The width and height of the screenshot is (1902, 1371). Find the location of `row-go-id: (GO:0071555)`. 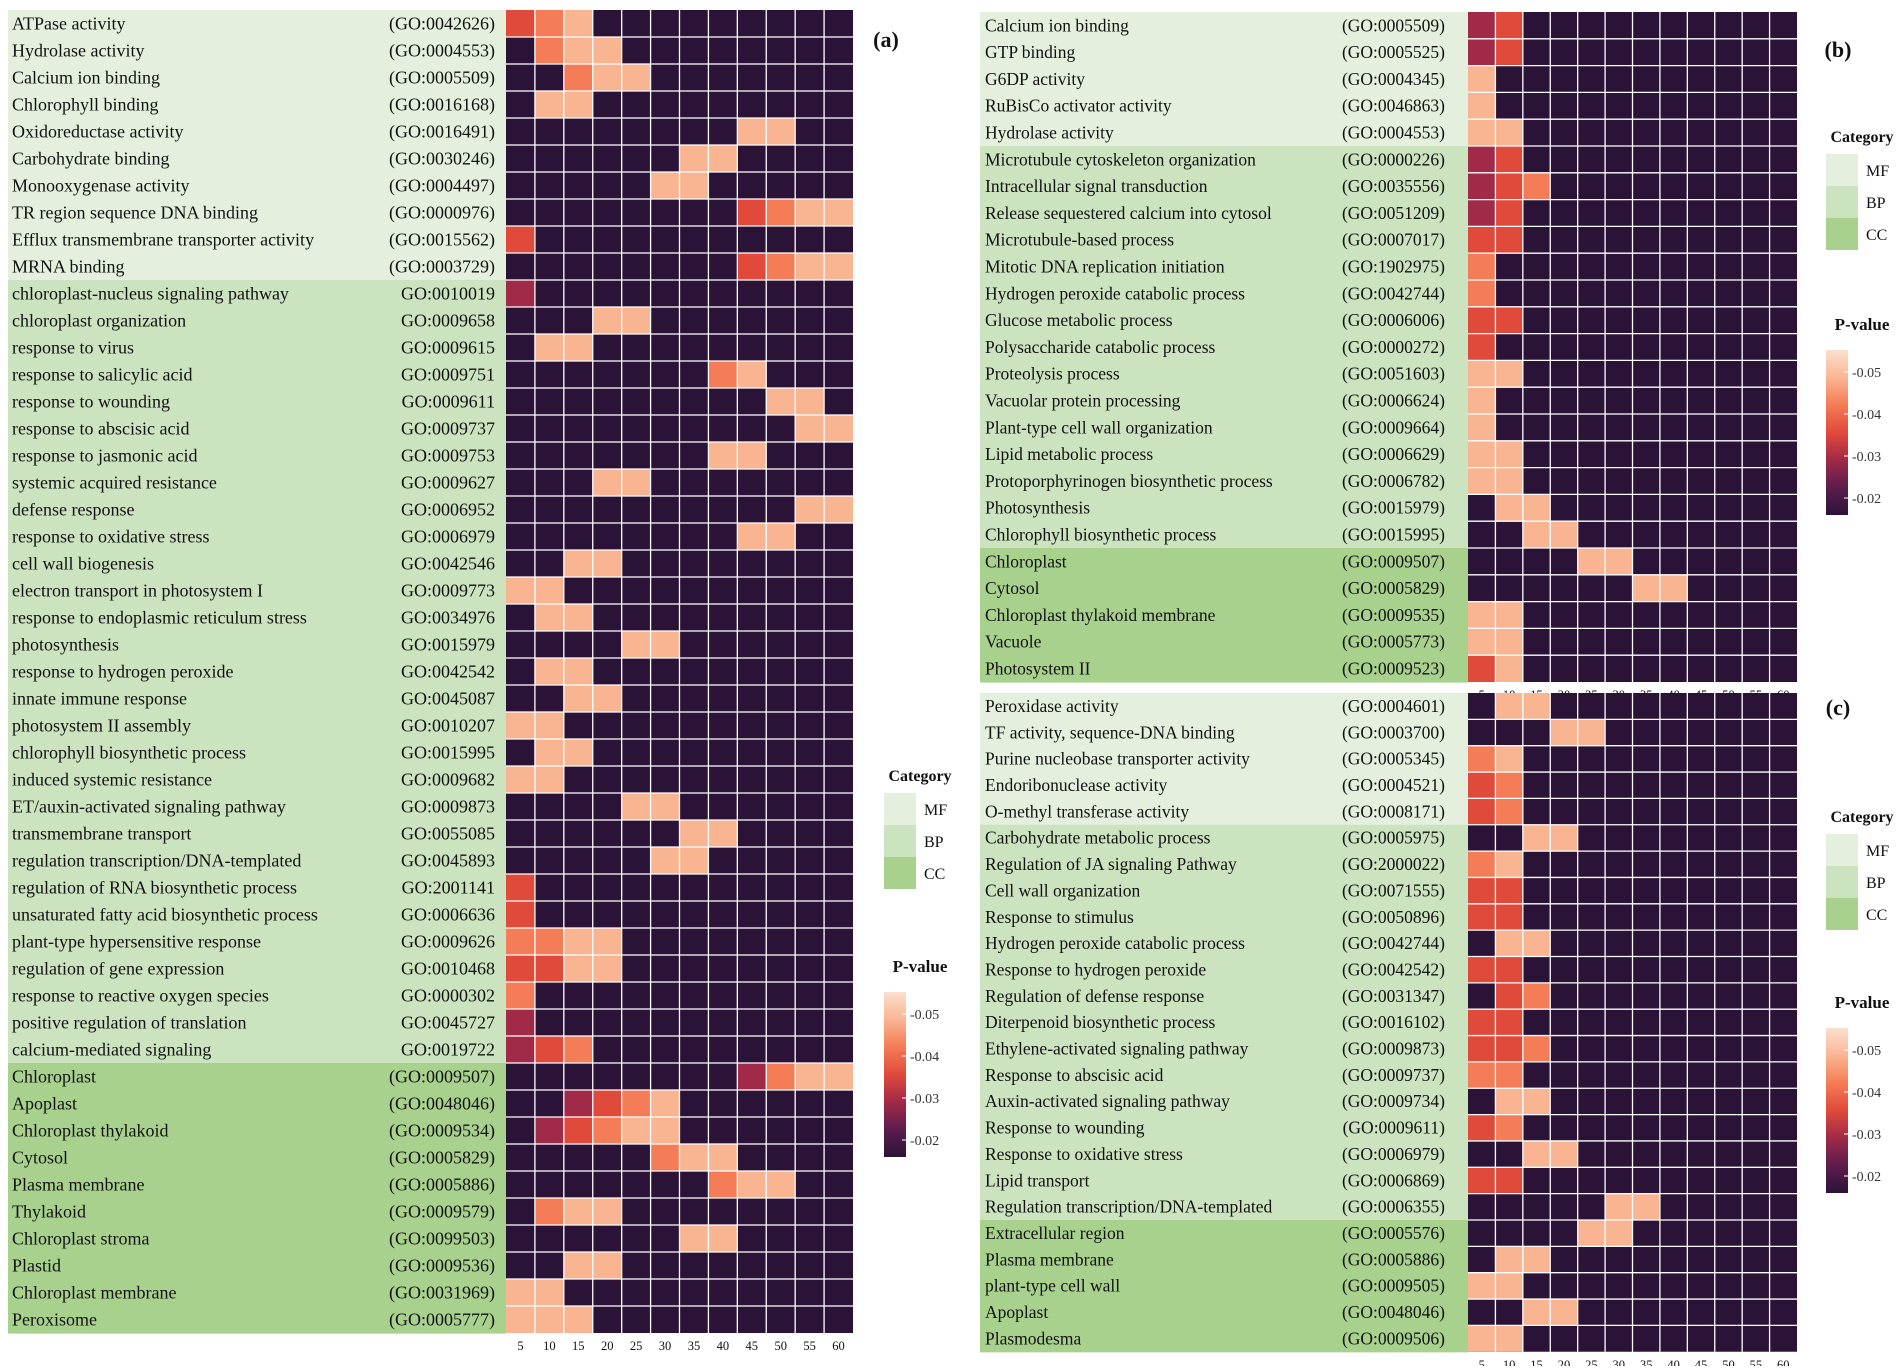

row-go-id: (GO:0071555) is located at coordinates (1393, 890).